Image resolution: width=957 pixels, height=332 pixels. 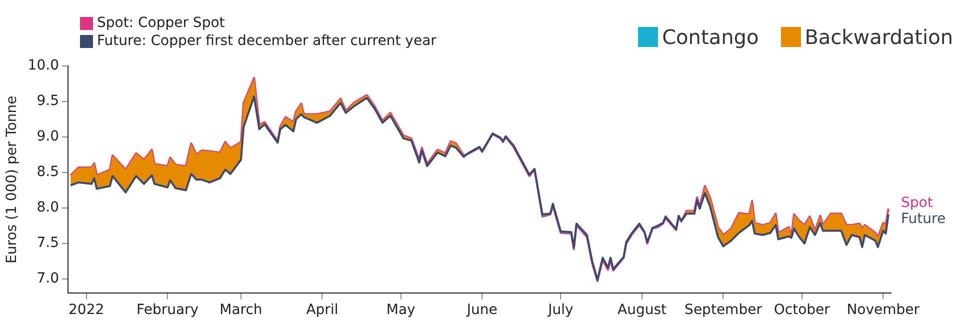 What do you see at coordinates (560, 310) in the screenshot?
I see `x-tick-label: July` at bounding box center [560, 310].